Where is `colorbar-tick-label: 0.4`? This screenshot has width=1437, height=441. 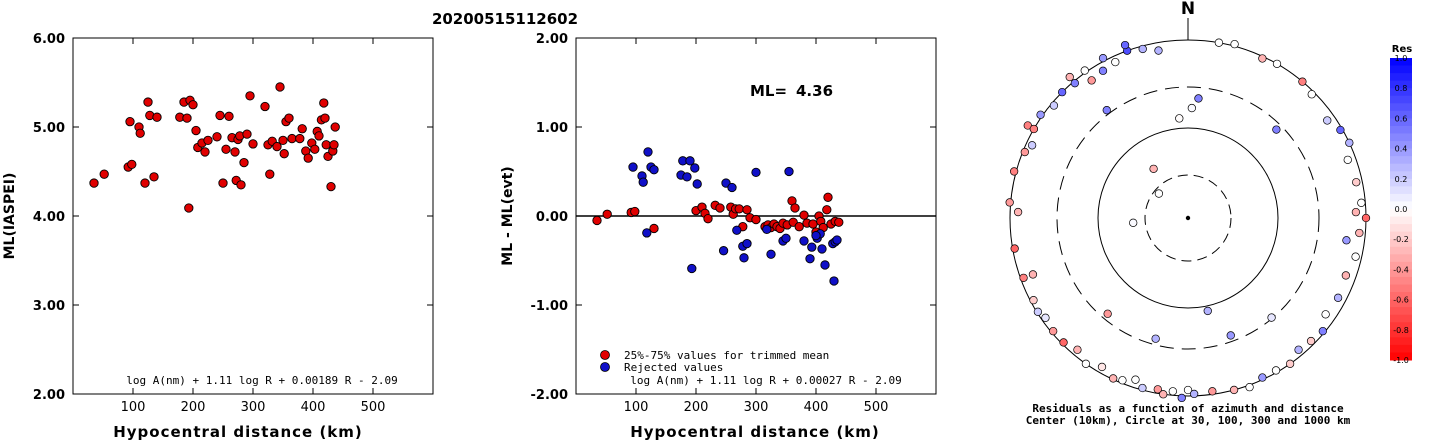
colorbar-tick-label: 0.4 is located at coordinates (1401, 149).